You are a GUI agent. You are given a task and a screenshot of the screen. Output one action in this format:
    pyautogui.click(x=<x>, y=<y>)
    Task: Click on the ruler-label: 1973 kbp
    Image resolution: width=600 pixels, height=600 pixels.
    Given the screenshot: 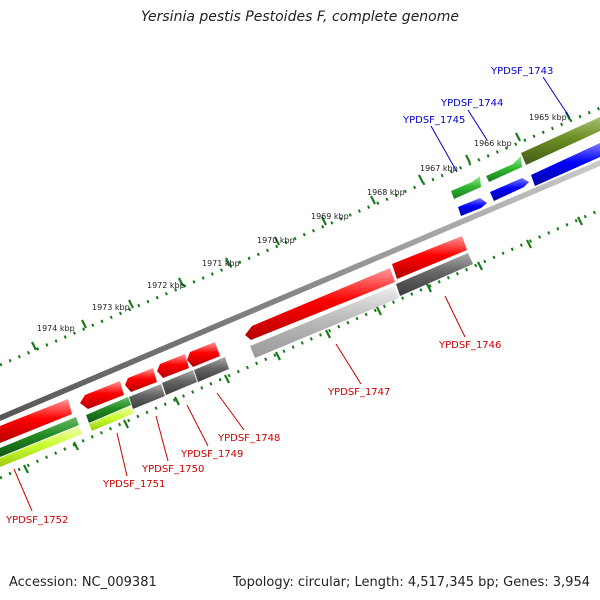 What is the action you would take?
    pyautogui.click(x=111, y=307)
    